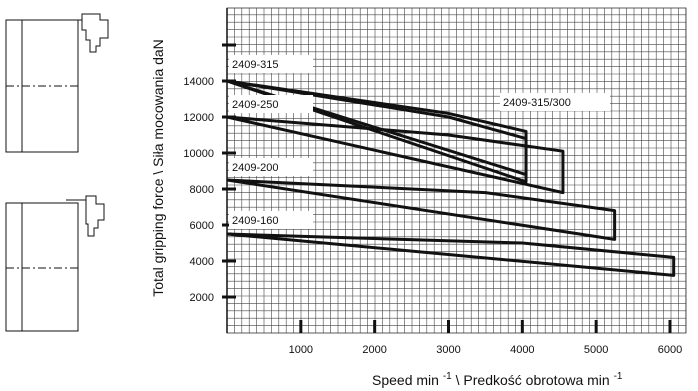 This screenshot has height=391, width=698. I want to click on series-label: 2409-160, so click(255, 221).